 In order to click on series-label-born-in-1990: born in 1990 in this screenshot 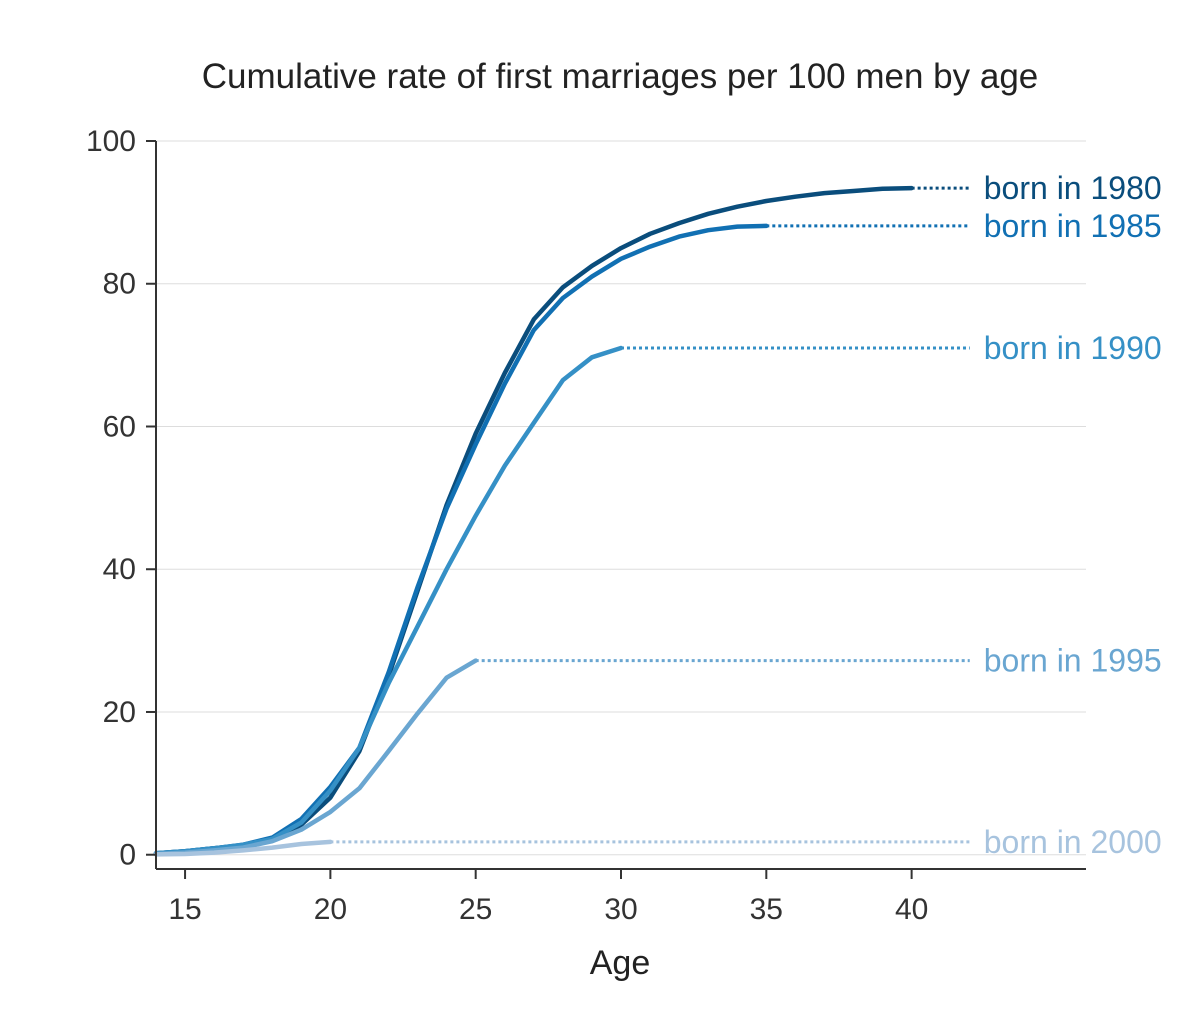, I will do `click(1073, 348)`.